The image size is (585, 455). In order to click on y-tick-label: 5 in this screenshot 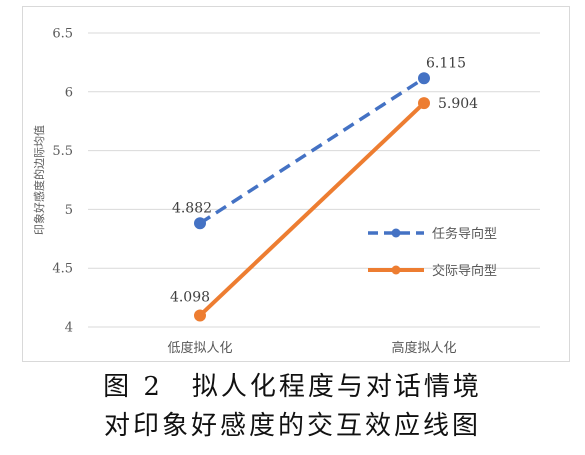, I will do `click(69, 210)`.